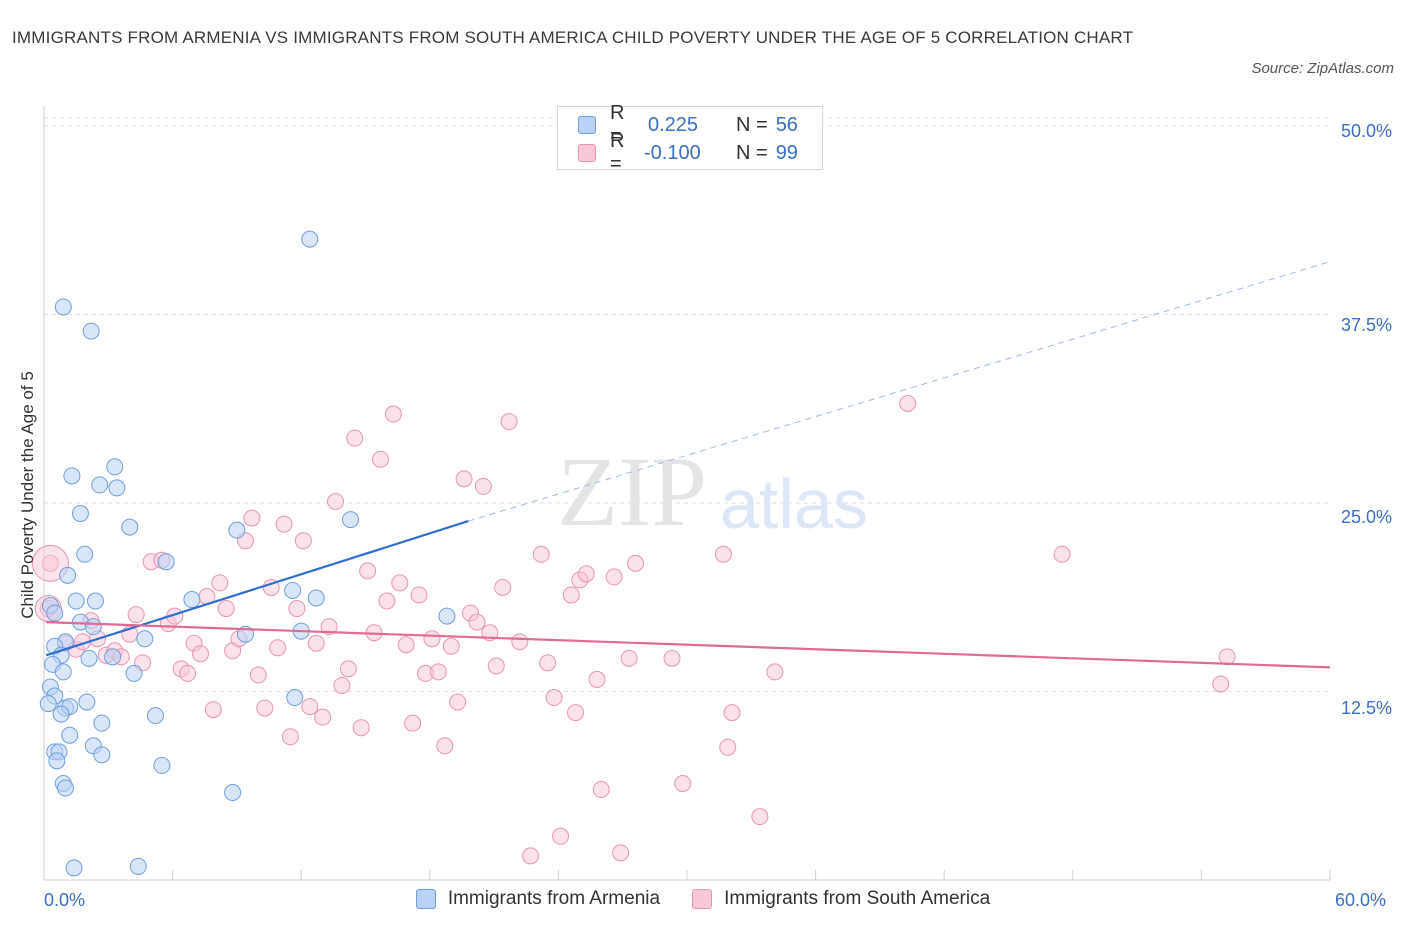 The height and width of the screenshot is (930, 1406). Describe the element at coordinates (1366, 131) in the screenshot. I see `y-tick-label-50: 50.0%` at that location.